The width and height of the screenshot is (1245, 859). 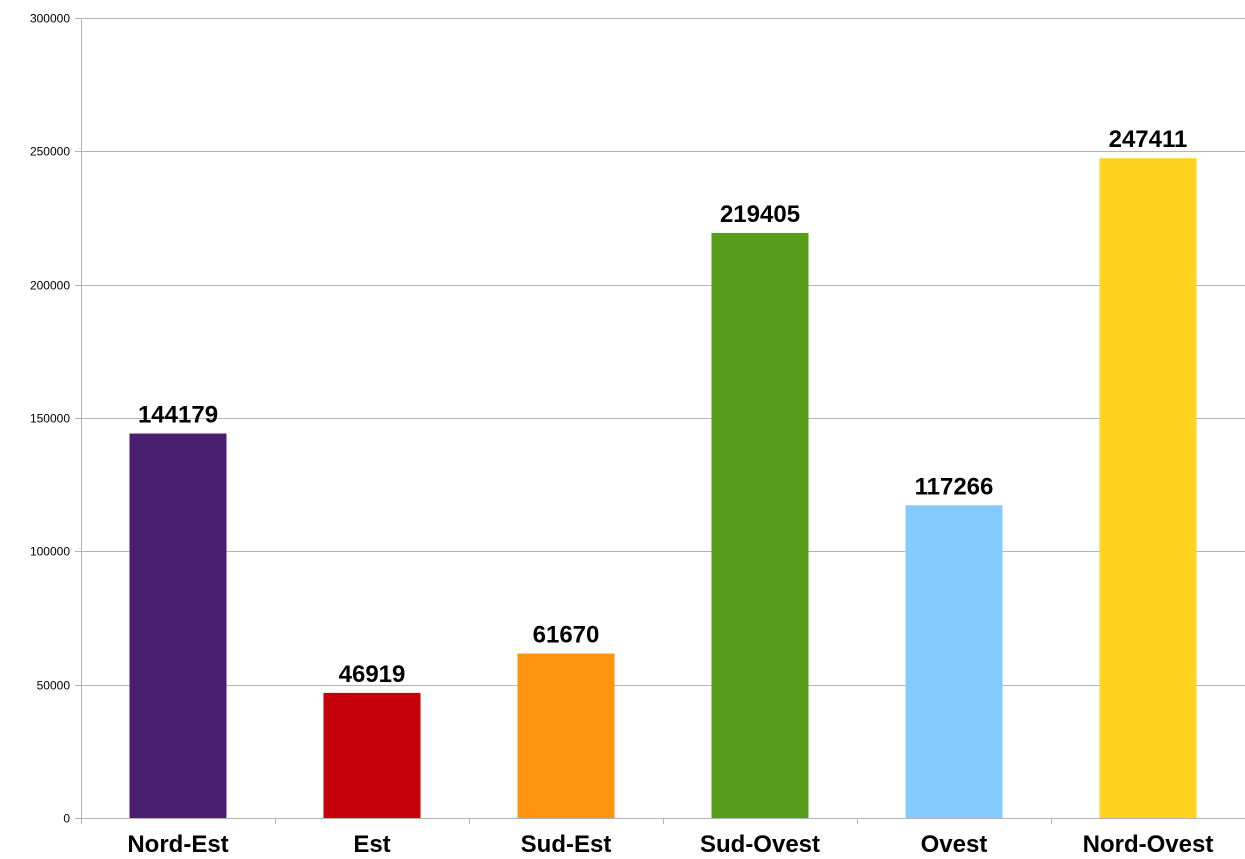 I want to click on x-tick-label: Nord-Est, so click(x=177, y=844).